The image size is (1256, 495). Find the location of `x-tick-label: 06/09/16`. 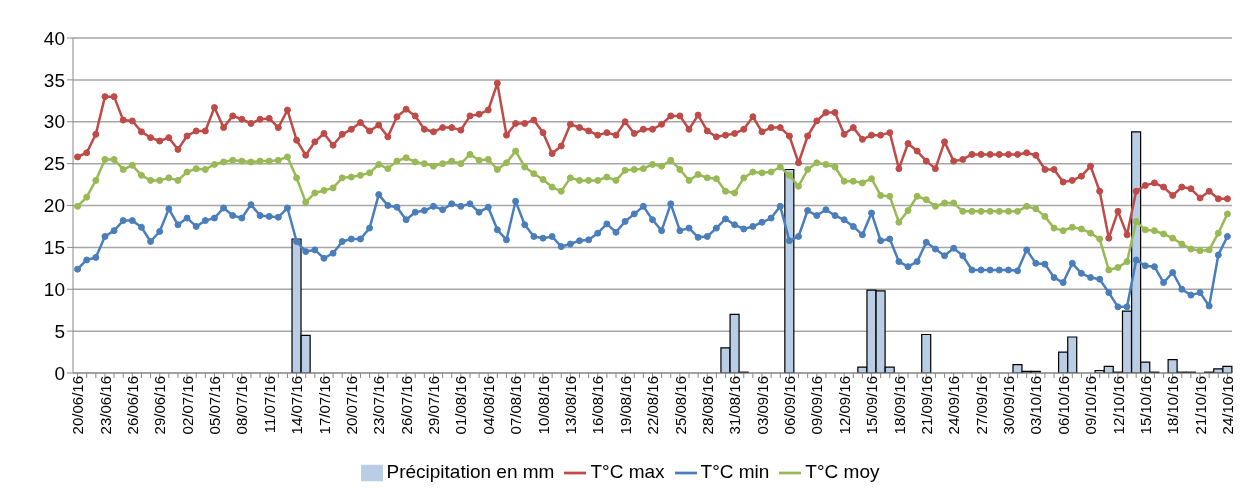

x-tick-label: 06/09/16 is located at coordinates (790, 405).